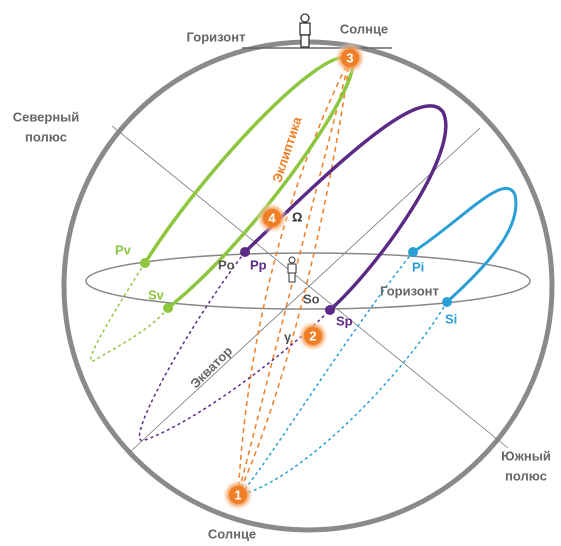 The height and width of the screenshot is (546, 561). Describe the element at coordinates (526, 455) in the screenshot. I see `label: Южный` at that location.